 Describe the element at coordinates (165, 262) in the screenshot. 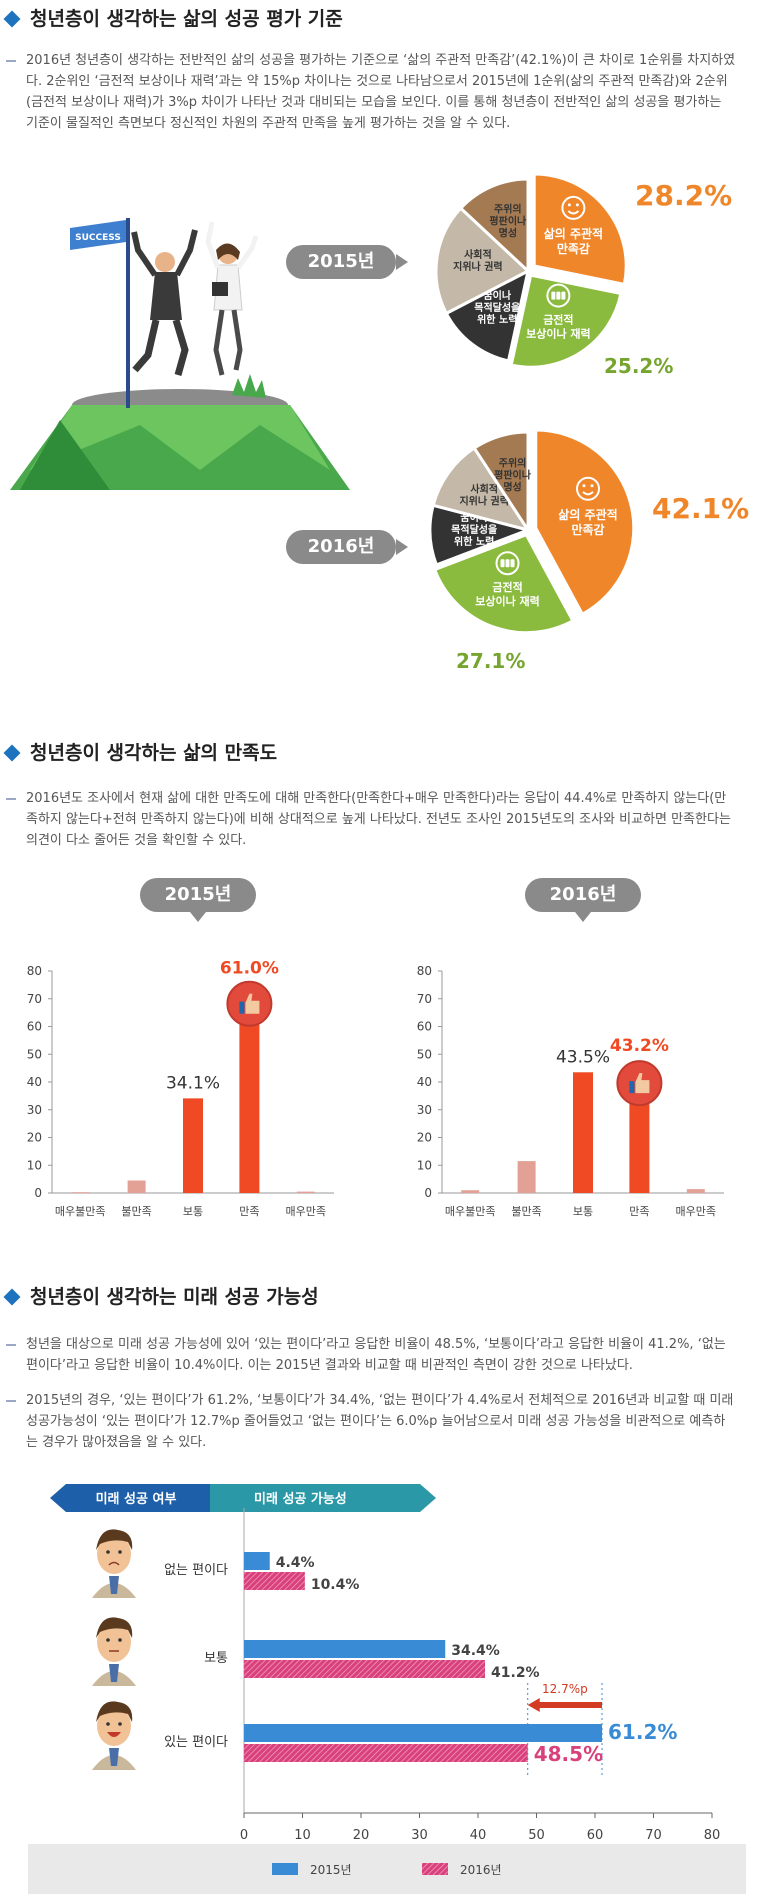

I see `man-head` at that location.